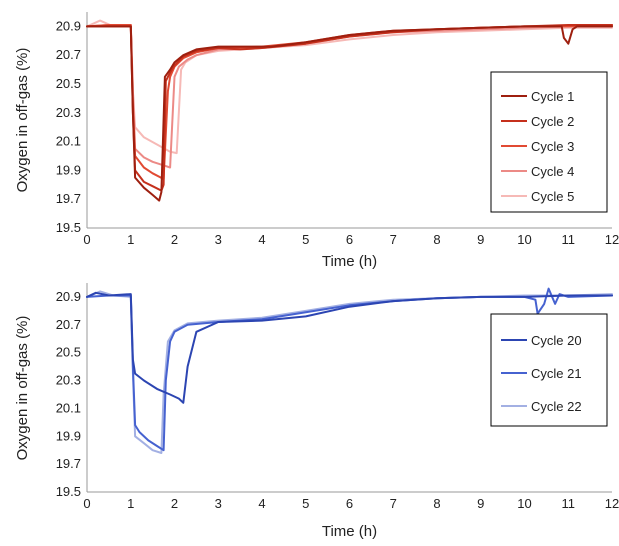 The height and width of the screenshot is (546, 619). I want to click on legend-label: Cycle 22, so click(556, 406).